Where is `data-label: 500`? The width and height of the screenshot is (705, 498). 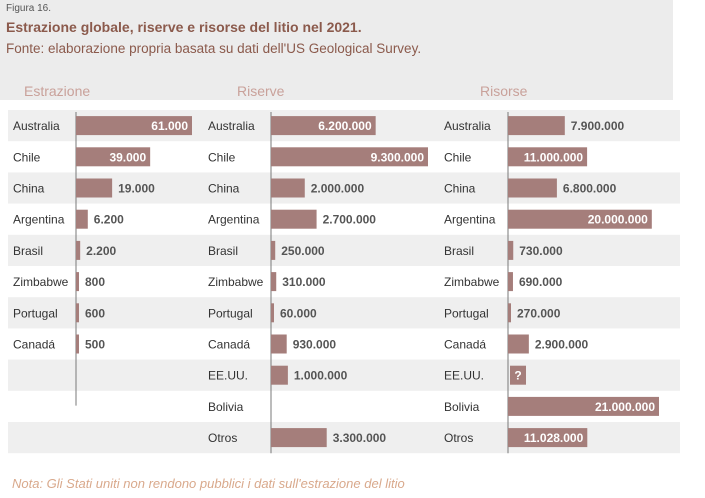
data-label: 500 is located at coordinates (95, 345).